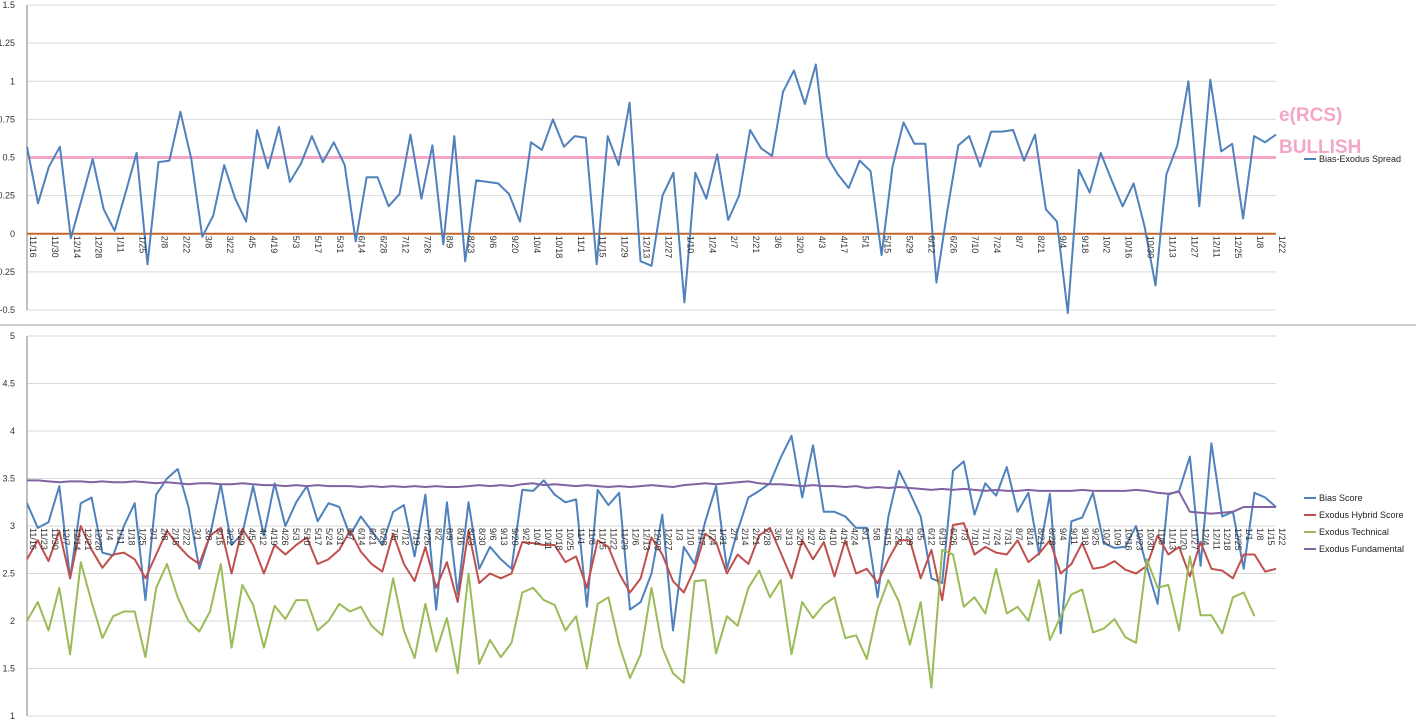 The width and height of the screenshot is (1416, 723). I want to click on y-tick-label: 1.25, so click(7, 43).